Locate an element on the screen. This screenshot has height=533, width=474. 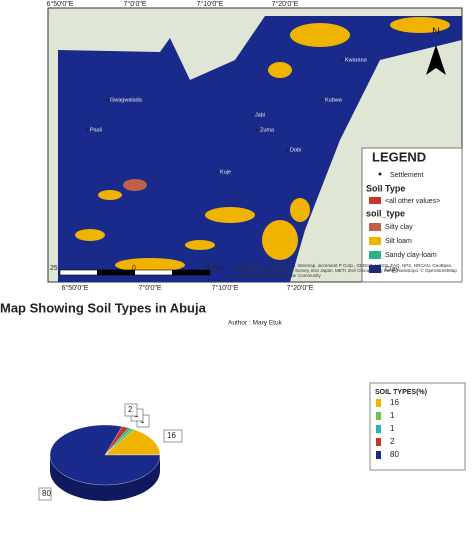
legend-label: Silt loam is located at coordinates (398, 241).